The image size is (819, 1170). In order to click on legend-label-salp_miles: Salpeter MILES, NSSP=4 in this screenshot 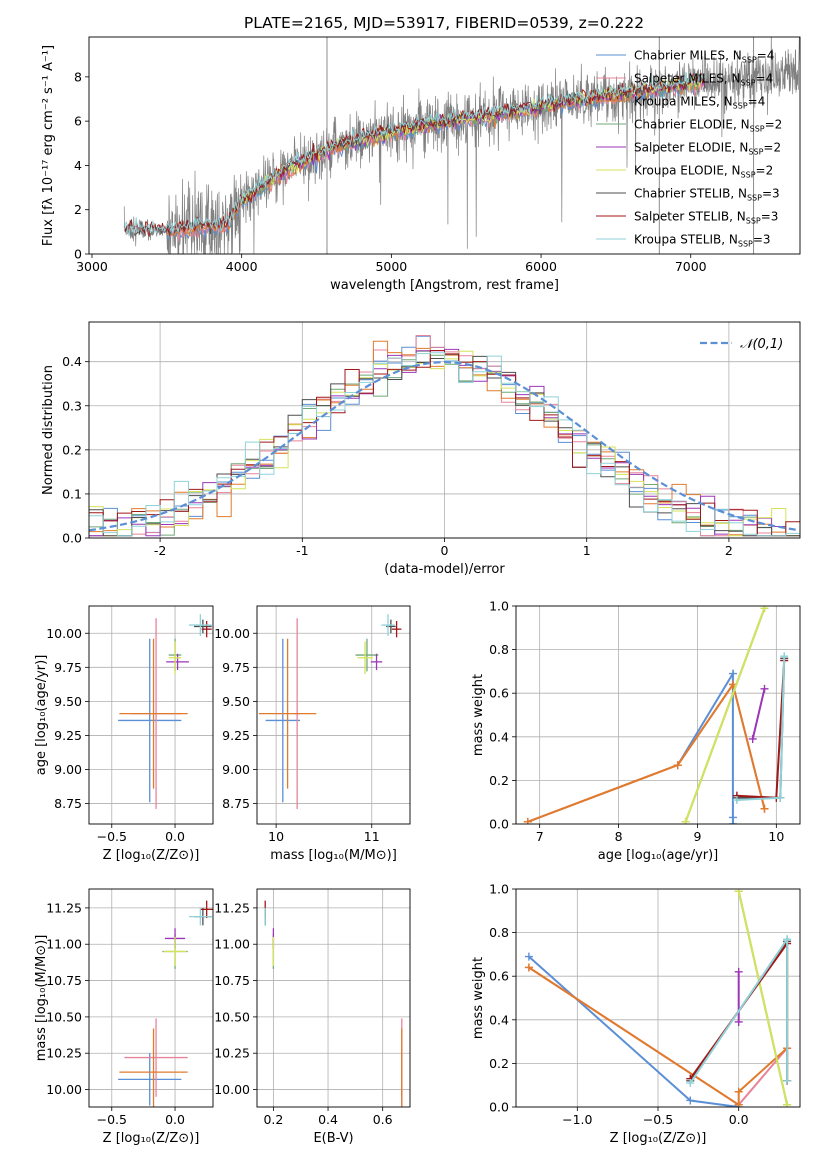, I will do `click(703, 80)`.